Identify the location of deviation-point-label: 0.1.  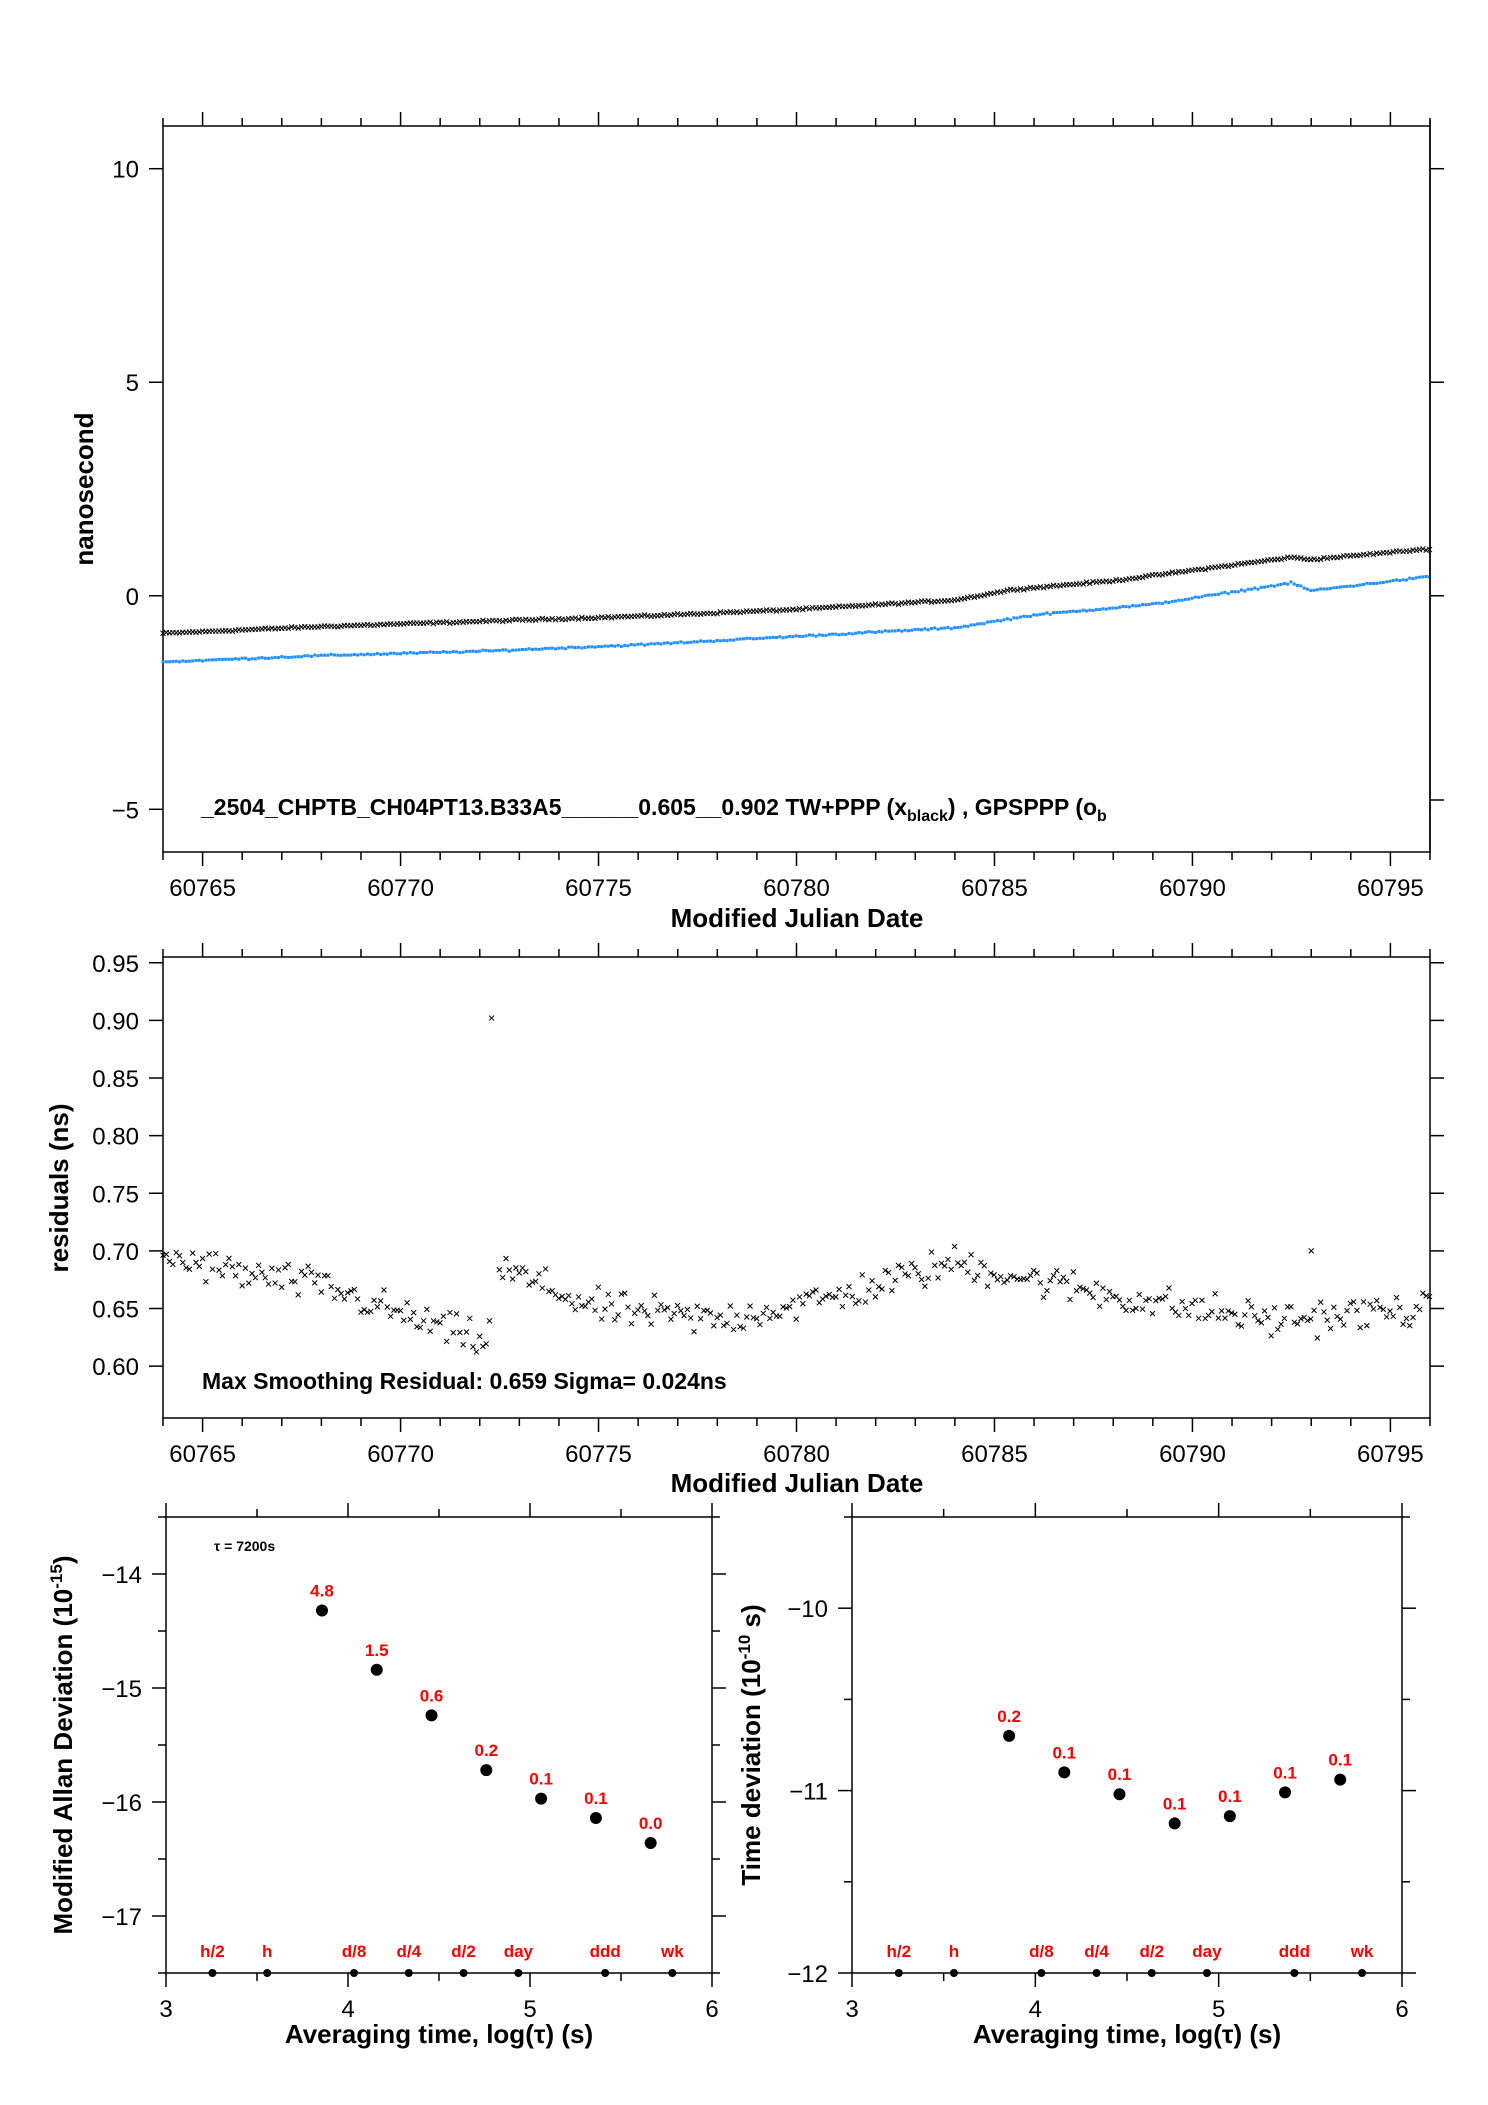
(1230, 1796).